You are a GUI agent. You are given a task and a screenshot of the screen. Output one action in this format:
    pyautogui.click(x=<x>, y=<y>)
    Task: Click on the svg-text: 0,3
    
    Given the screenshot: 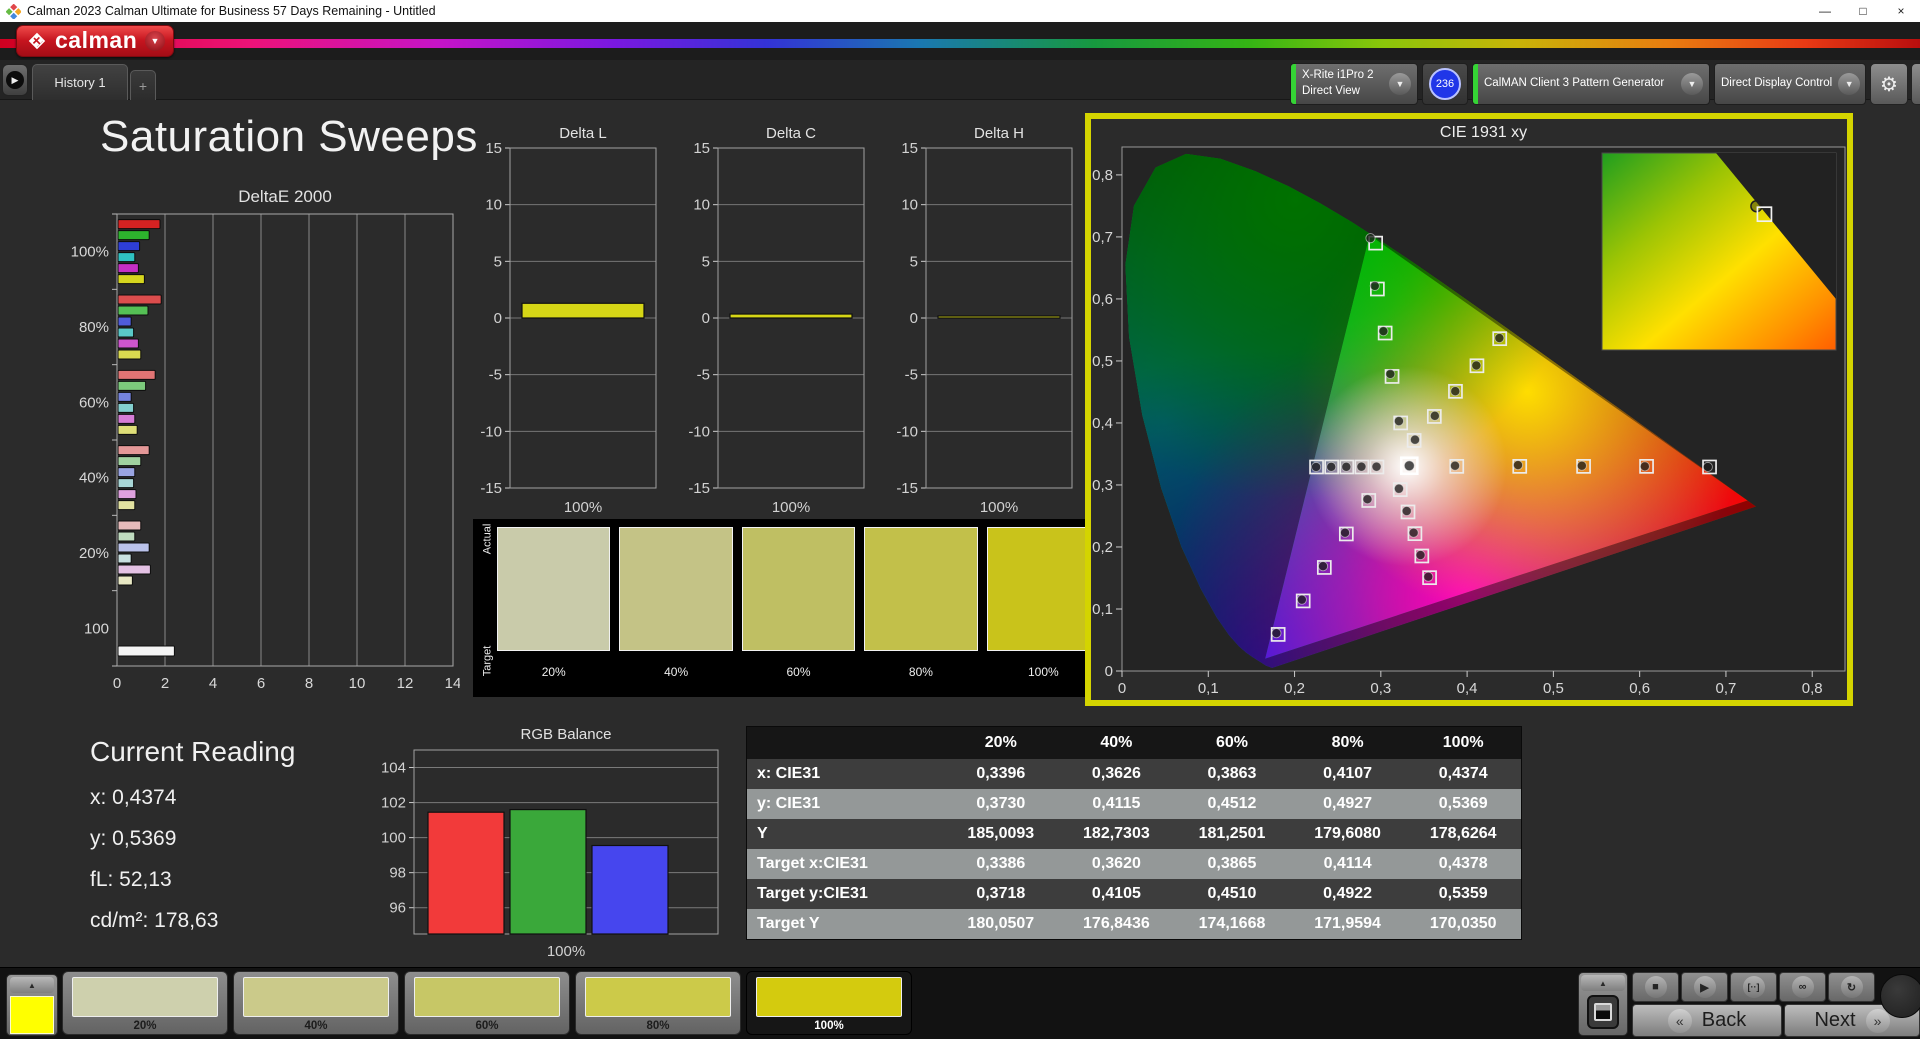 What is the action you would take?
    pyautogui.click(x=1380, y=688)
    